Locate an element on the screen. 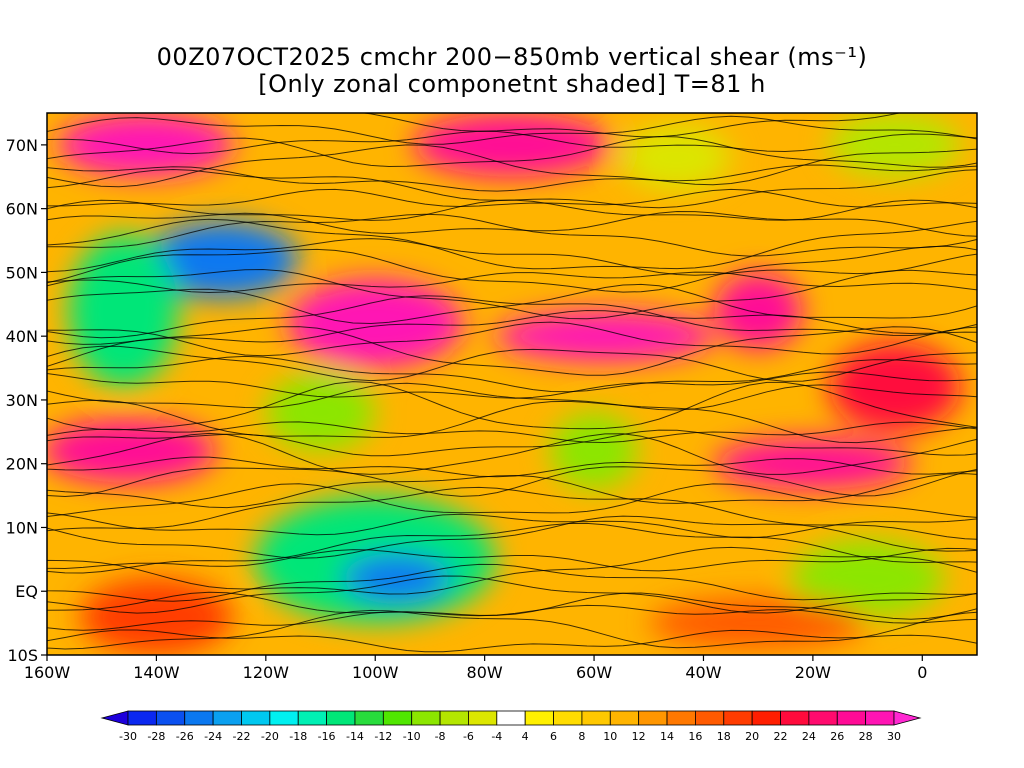  colorbar-max-arrow is located at coordinates (907, 718).